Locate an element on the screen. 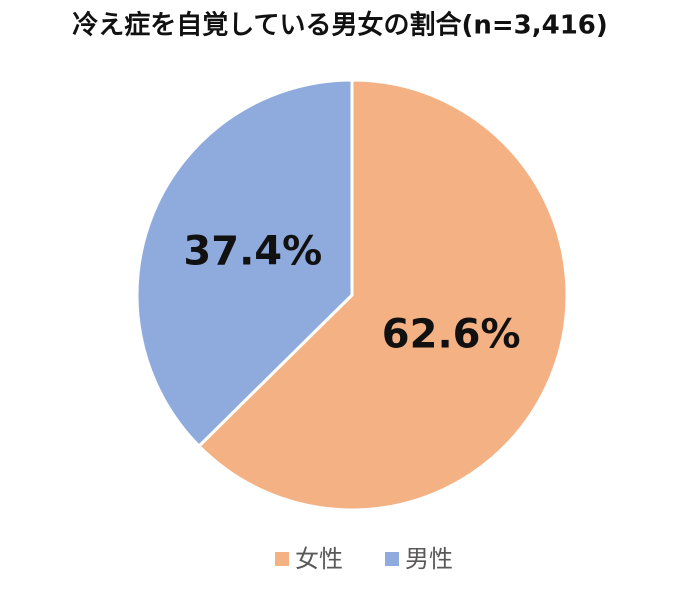 Image resolution: width=700 pixels, height=600 pixels. legend-label: 女性 is located at coordinates (319, 559).